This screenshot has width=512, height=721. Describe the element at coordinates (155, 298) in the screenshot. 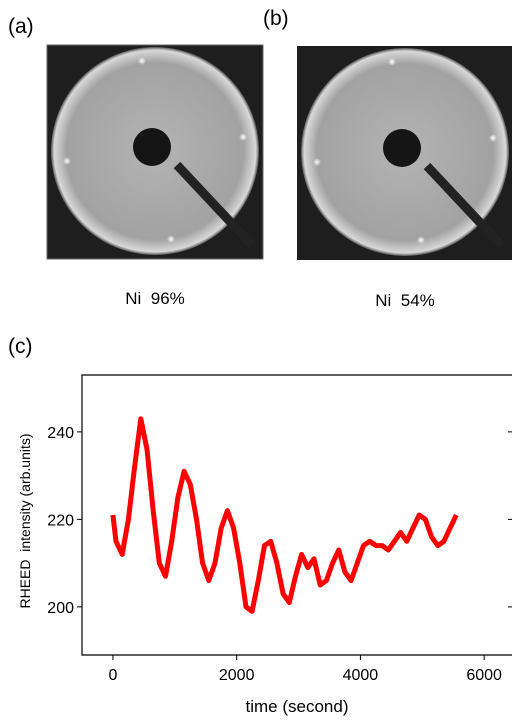

I see `caption: Ni 96%` at that location.